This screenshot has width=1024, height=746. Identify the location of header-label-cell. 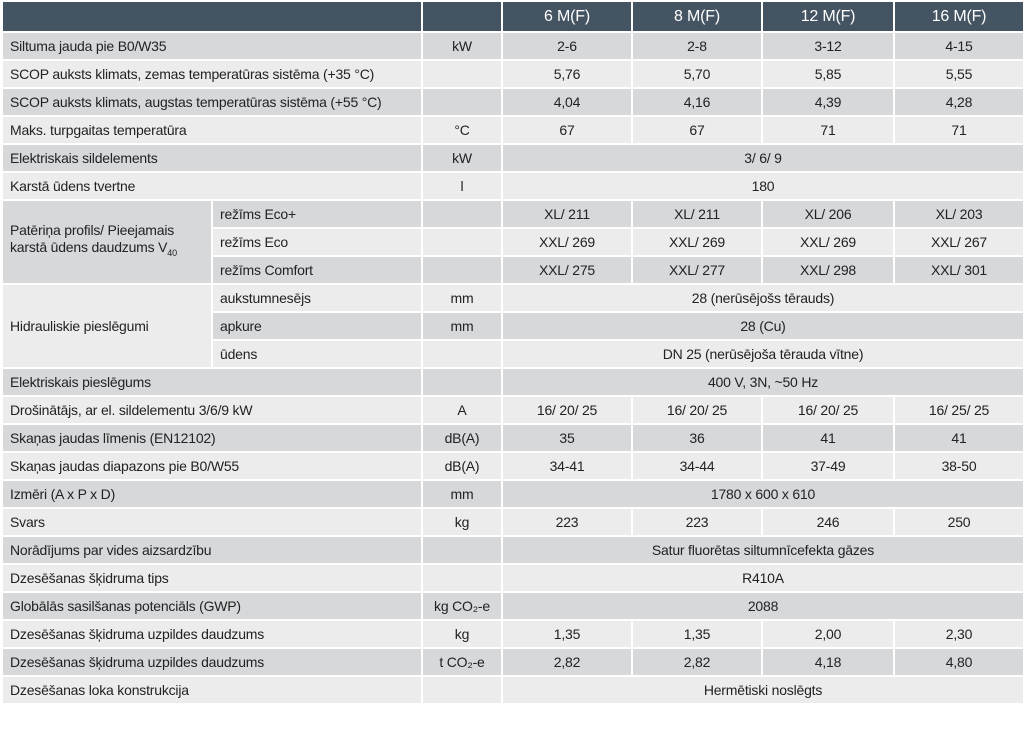
(212, 16).